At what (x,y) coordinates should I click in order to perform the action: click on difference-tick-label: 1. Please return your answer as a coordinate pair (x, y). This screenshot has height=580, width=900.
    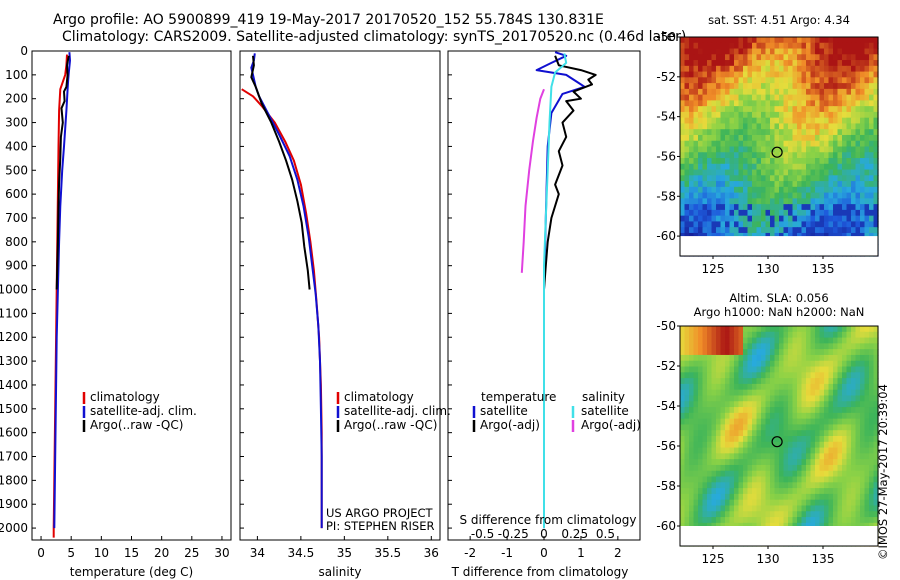
    Looking at the image, I should click on (581, 553).